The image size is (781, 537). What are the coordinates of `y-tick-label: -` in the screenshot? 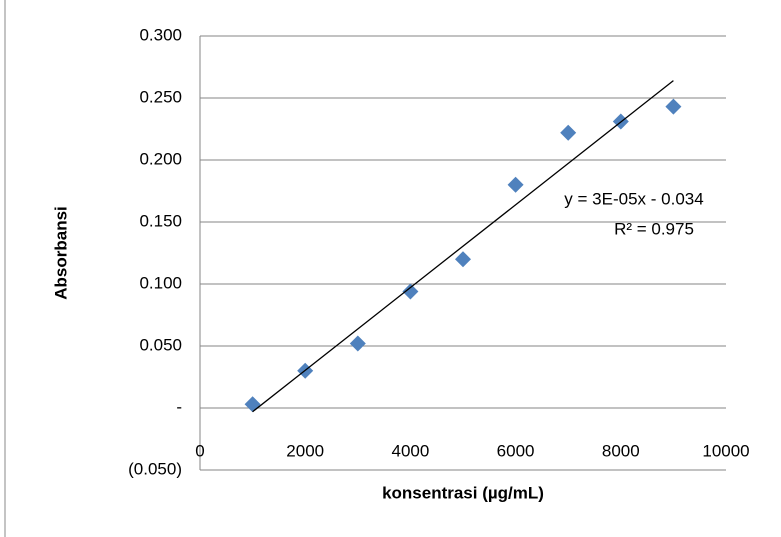 It's located at (179, 406).